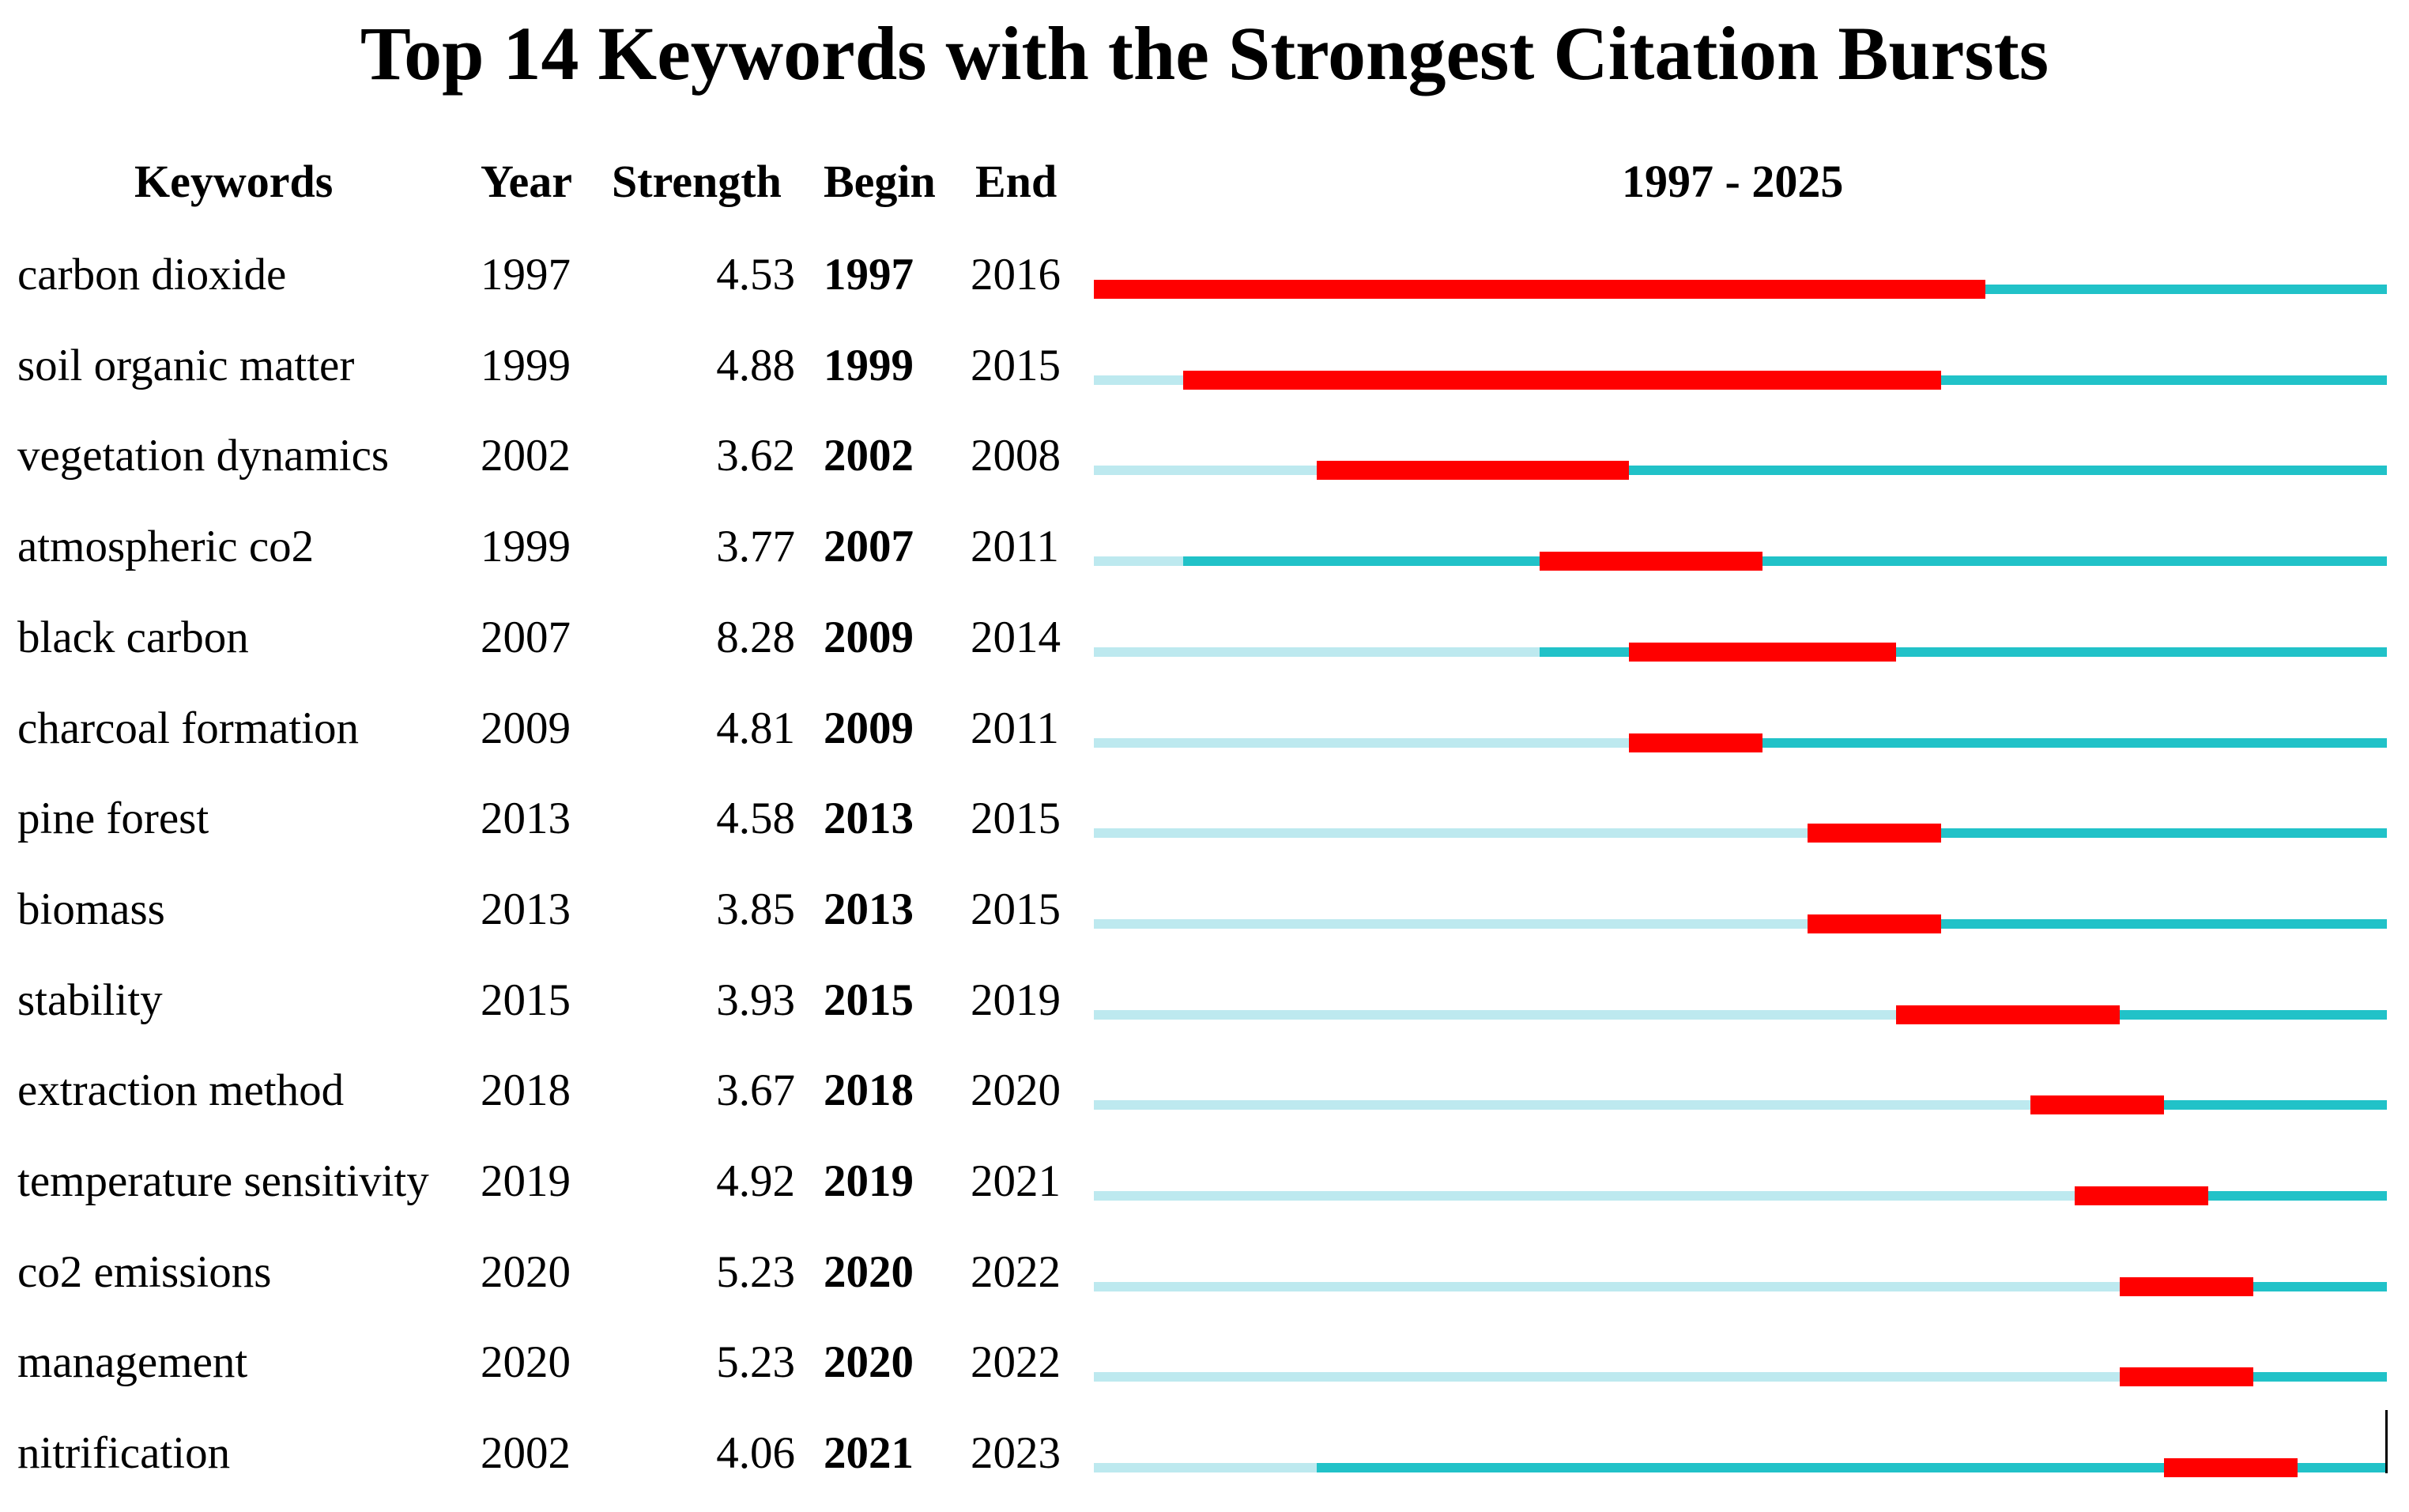  I want to click on timeline-end-marker, so click(2386, 1441).